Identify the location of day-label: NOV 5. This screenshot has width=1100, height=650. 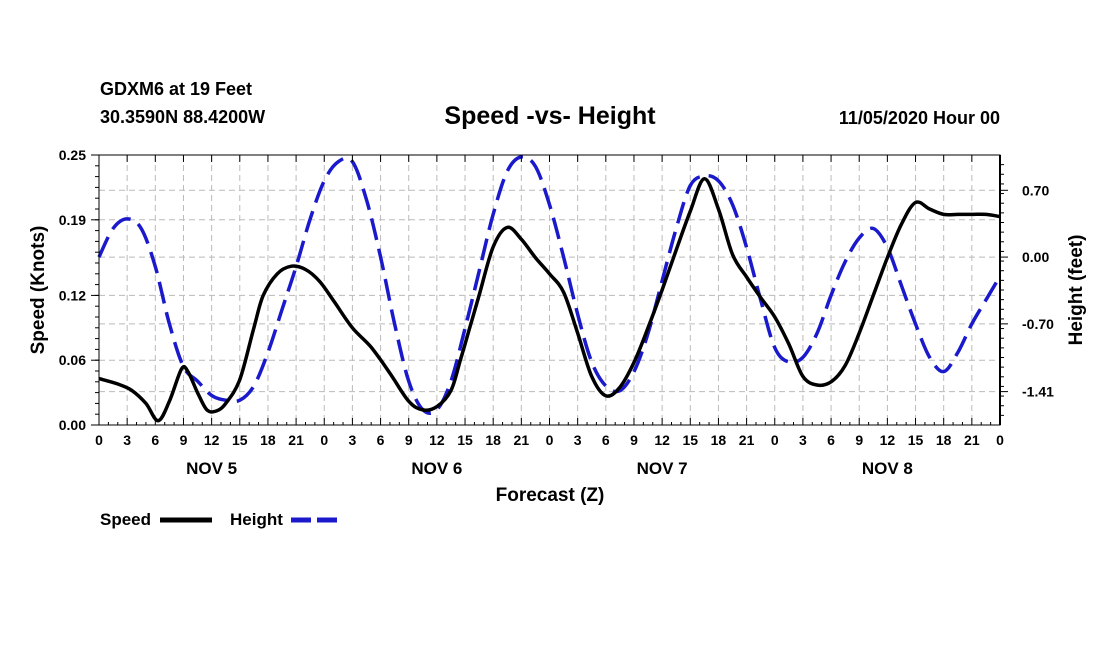
(211, 468).